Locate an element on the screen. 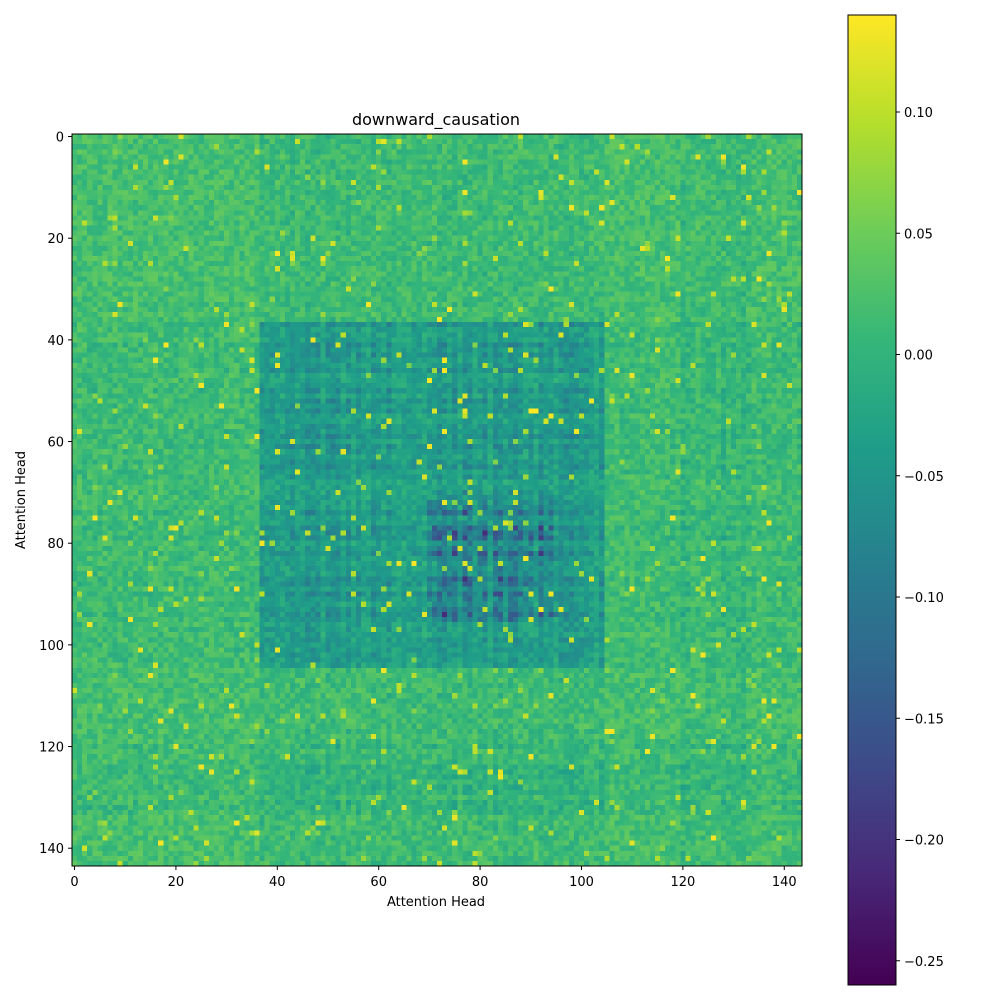 The image size is (1000, 1000). y-tick-label: 120 is located at coordinates (51, 748).